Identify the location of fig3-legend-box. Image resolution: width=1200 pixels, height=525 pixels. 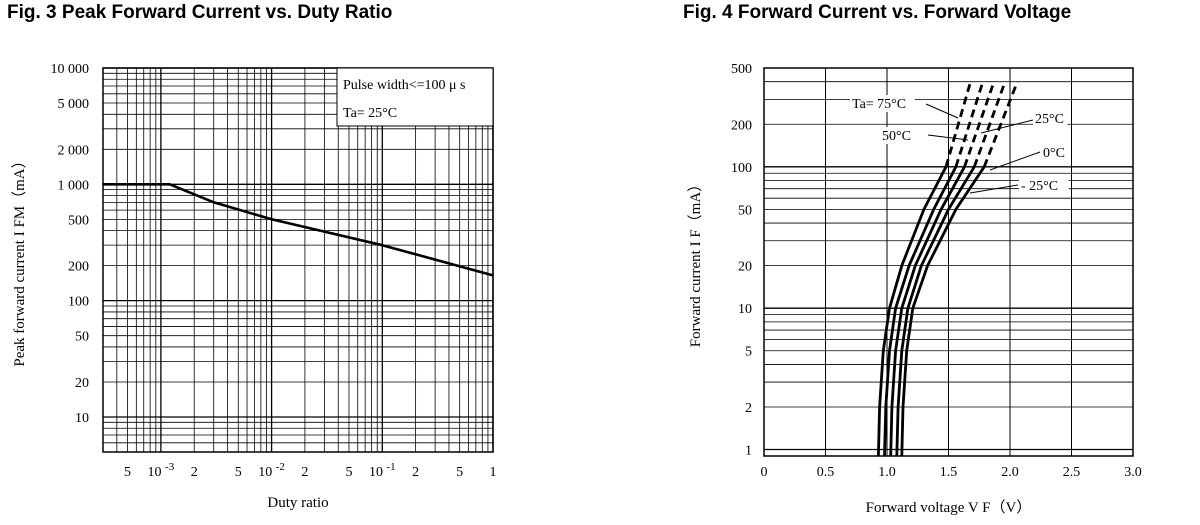
(415, 97).